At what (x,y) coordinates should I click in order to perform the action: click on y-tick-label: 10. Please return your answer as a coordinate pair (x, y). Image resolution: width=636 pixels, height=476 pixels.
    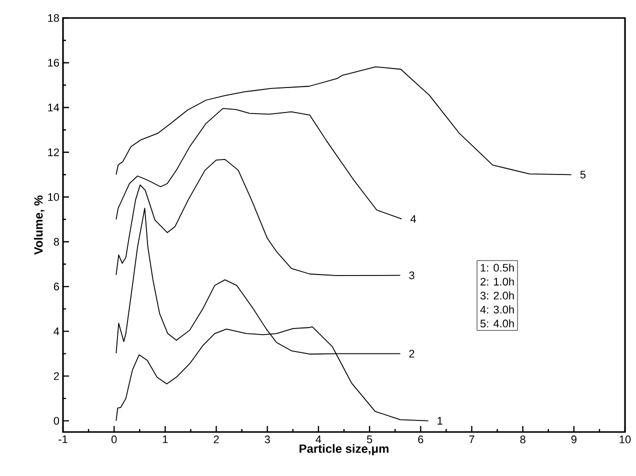
    Looking at the image, I should click on (54, 197).